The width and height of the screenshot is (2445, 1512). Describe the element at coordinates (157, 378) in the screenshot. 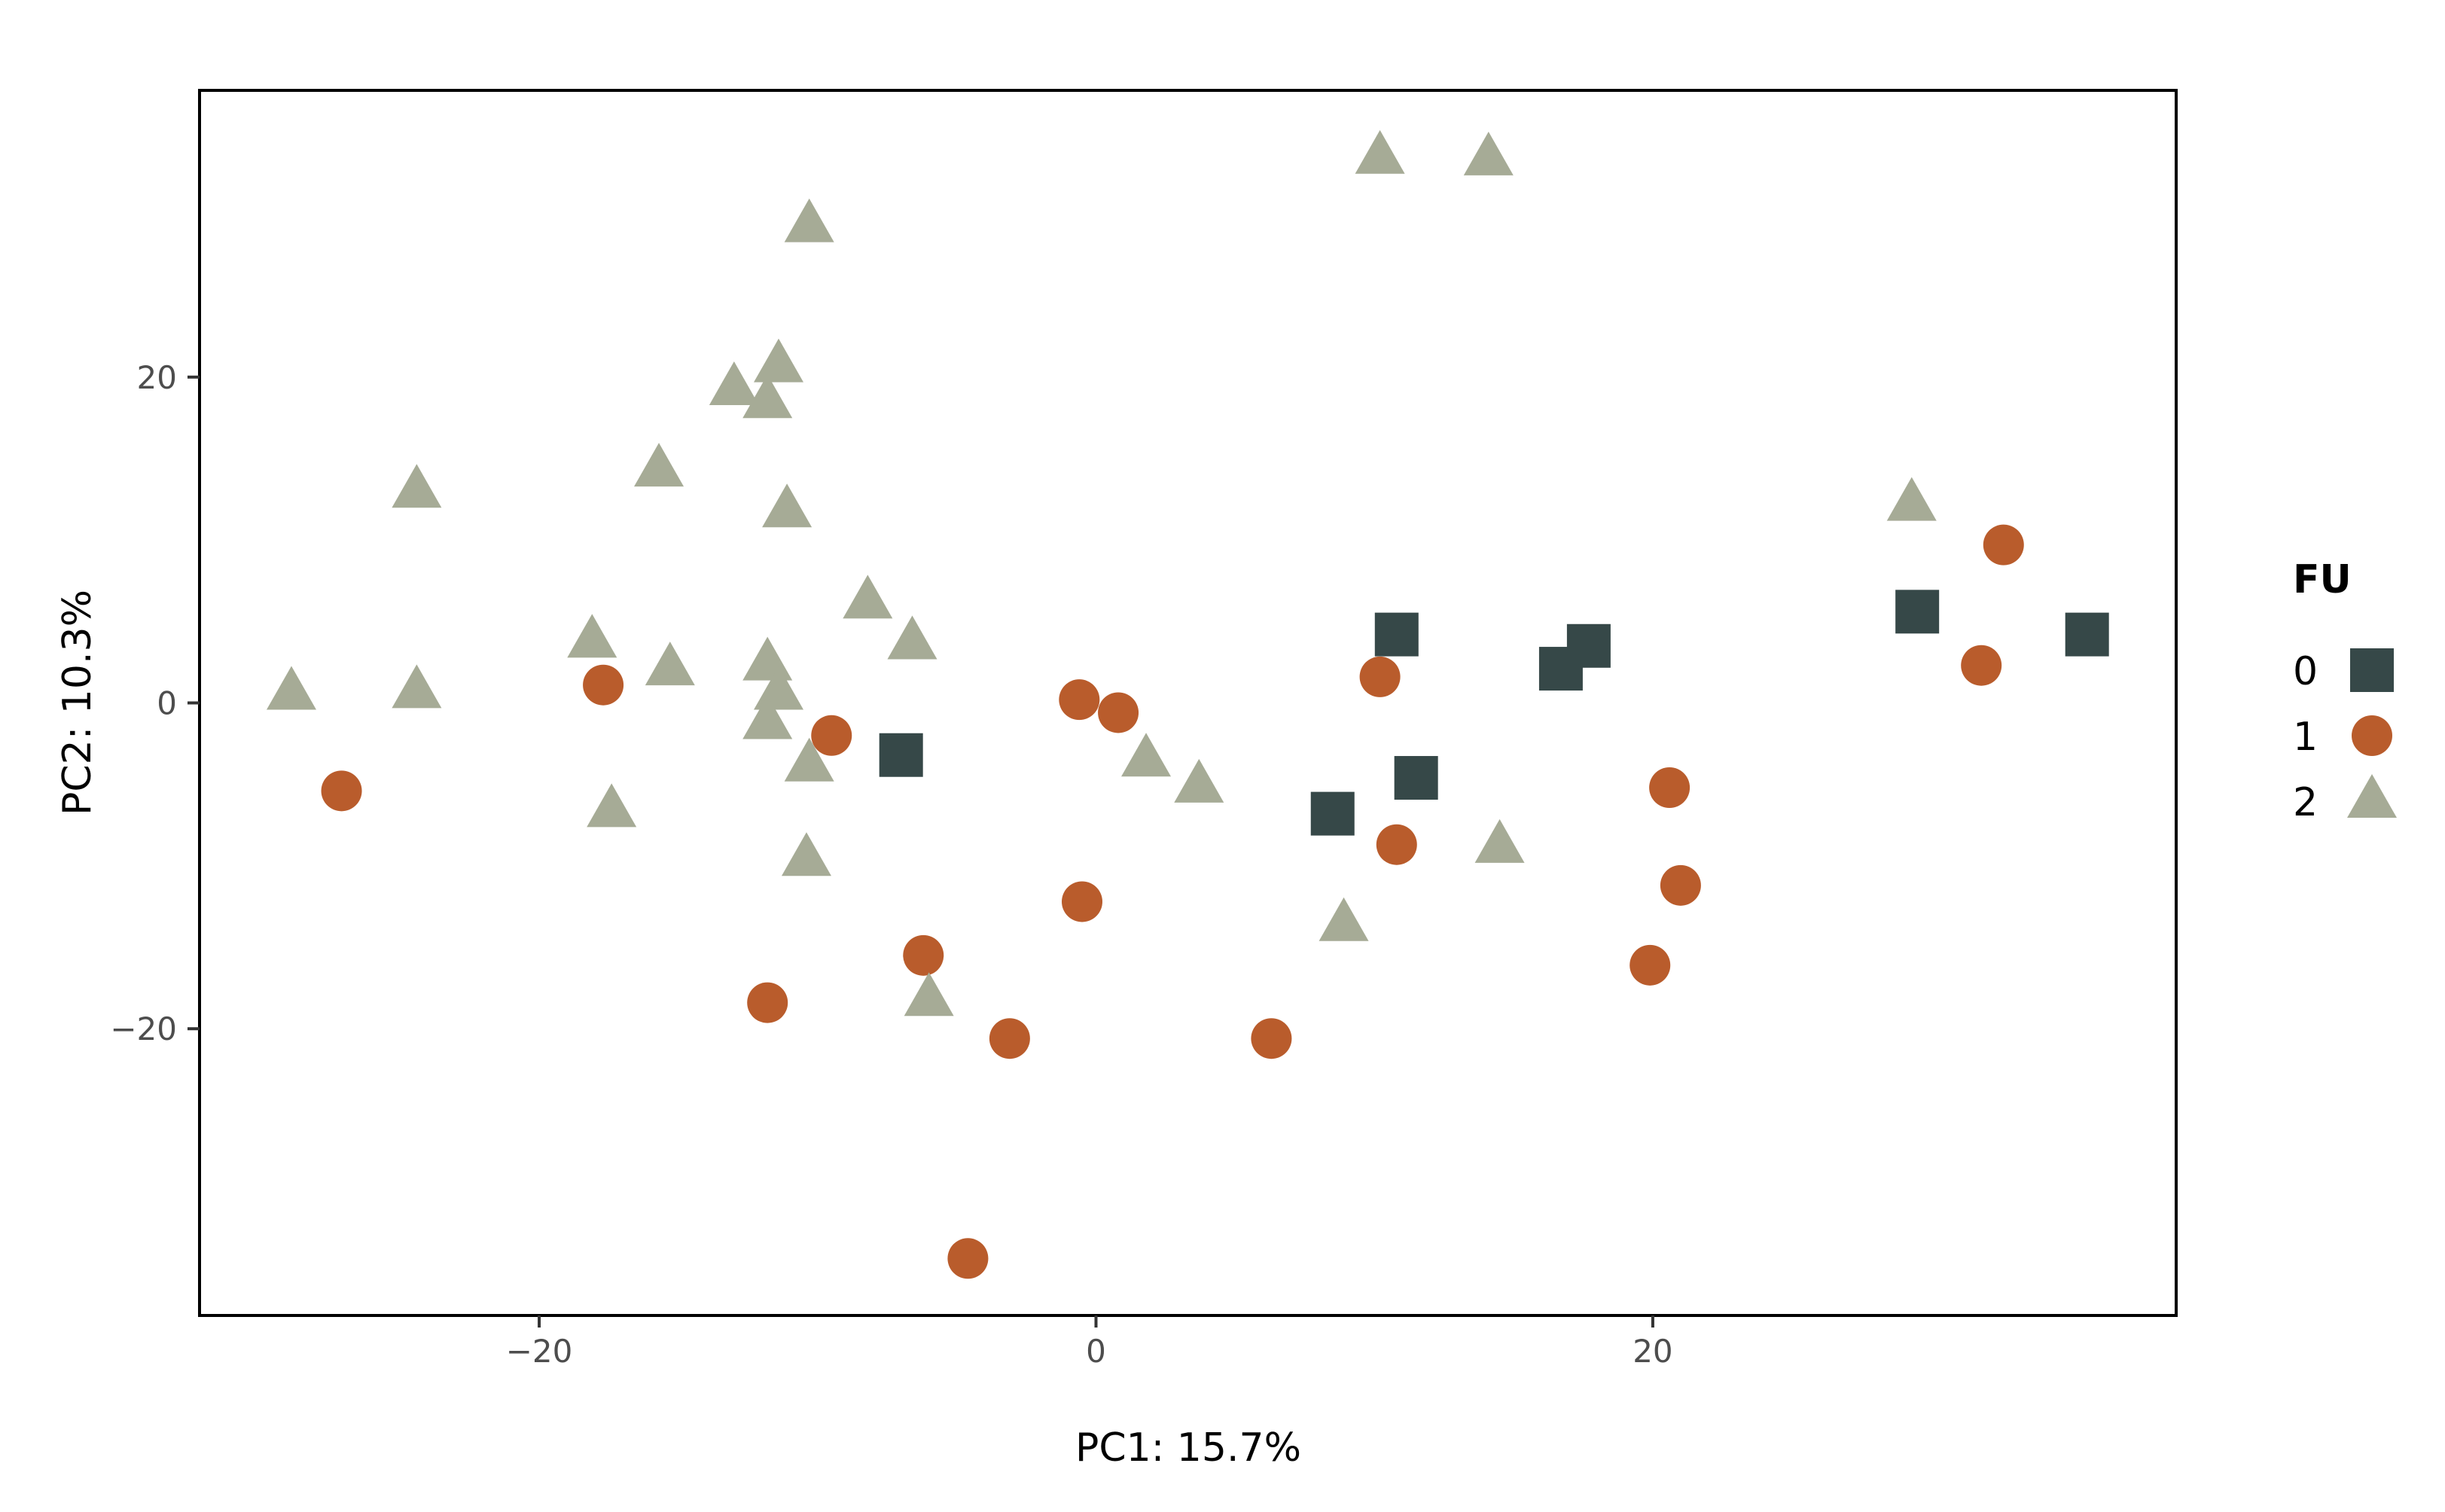

I see `y-tick-label: 20` at that location.